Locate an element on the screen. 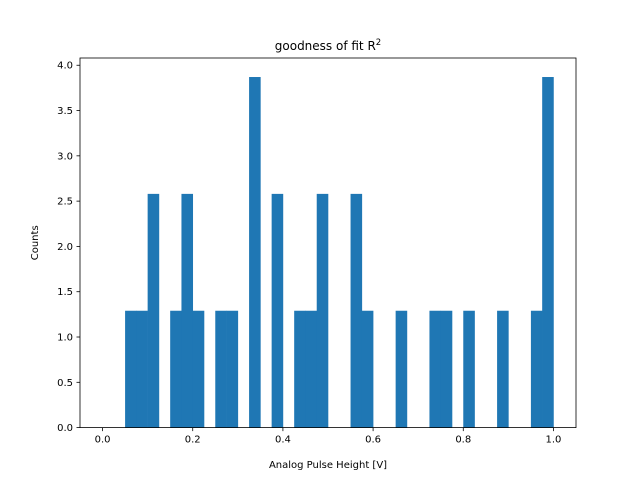 The height and width of the screenshot is (480, 640). y-tick-label: 2.0 is located at coordinates (65, 247).